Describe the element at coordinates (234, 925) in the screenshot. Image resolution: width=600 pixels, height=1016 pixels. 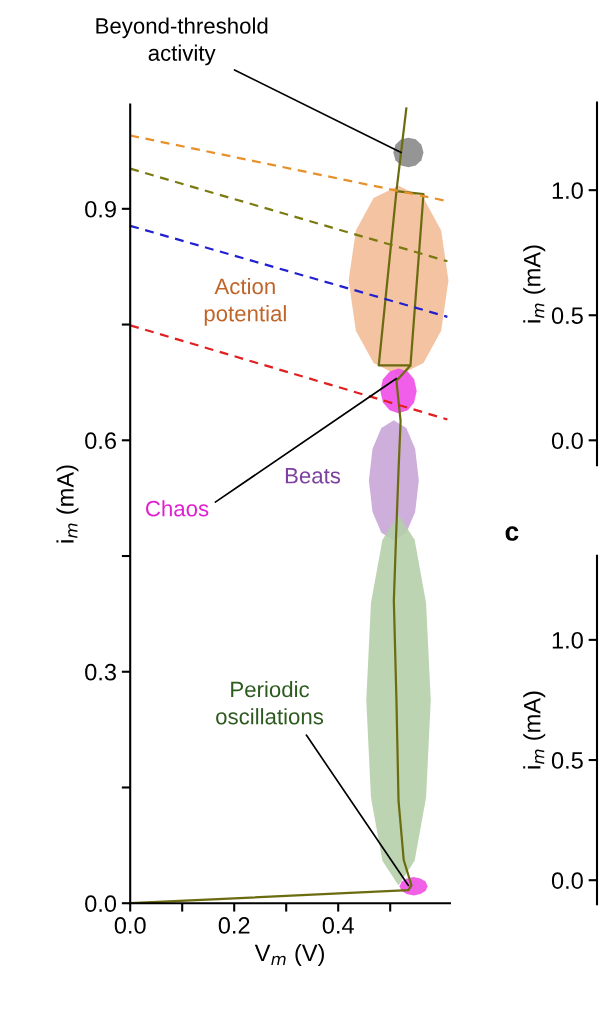
I see `x-tick-label: 0.2` at that location.